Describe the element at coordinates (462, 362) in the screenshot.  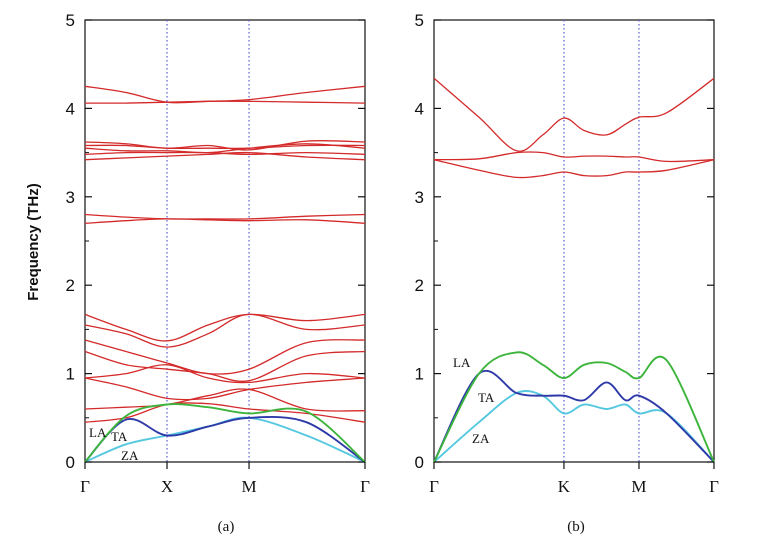
I see `panel-b-label-la: LA` at that location.